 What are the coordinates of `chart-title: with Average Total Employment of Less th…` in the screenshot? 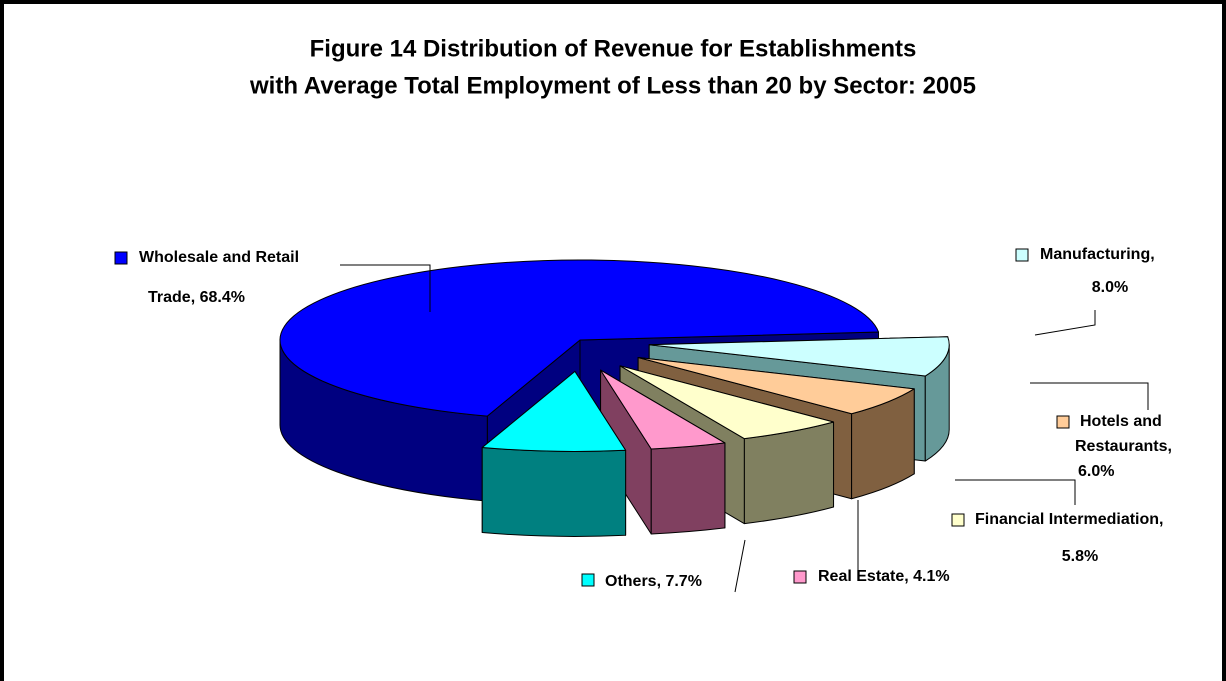 It's located at (612, 85).